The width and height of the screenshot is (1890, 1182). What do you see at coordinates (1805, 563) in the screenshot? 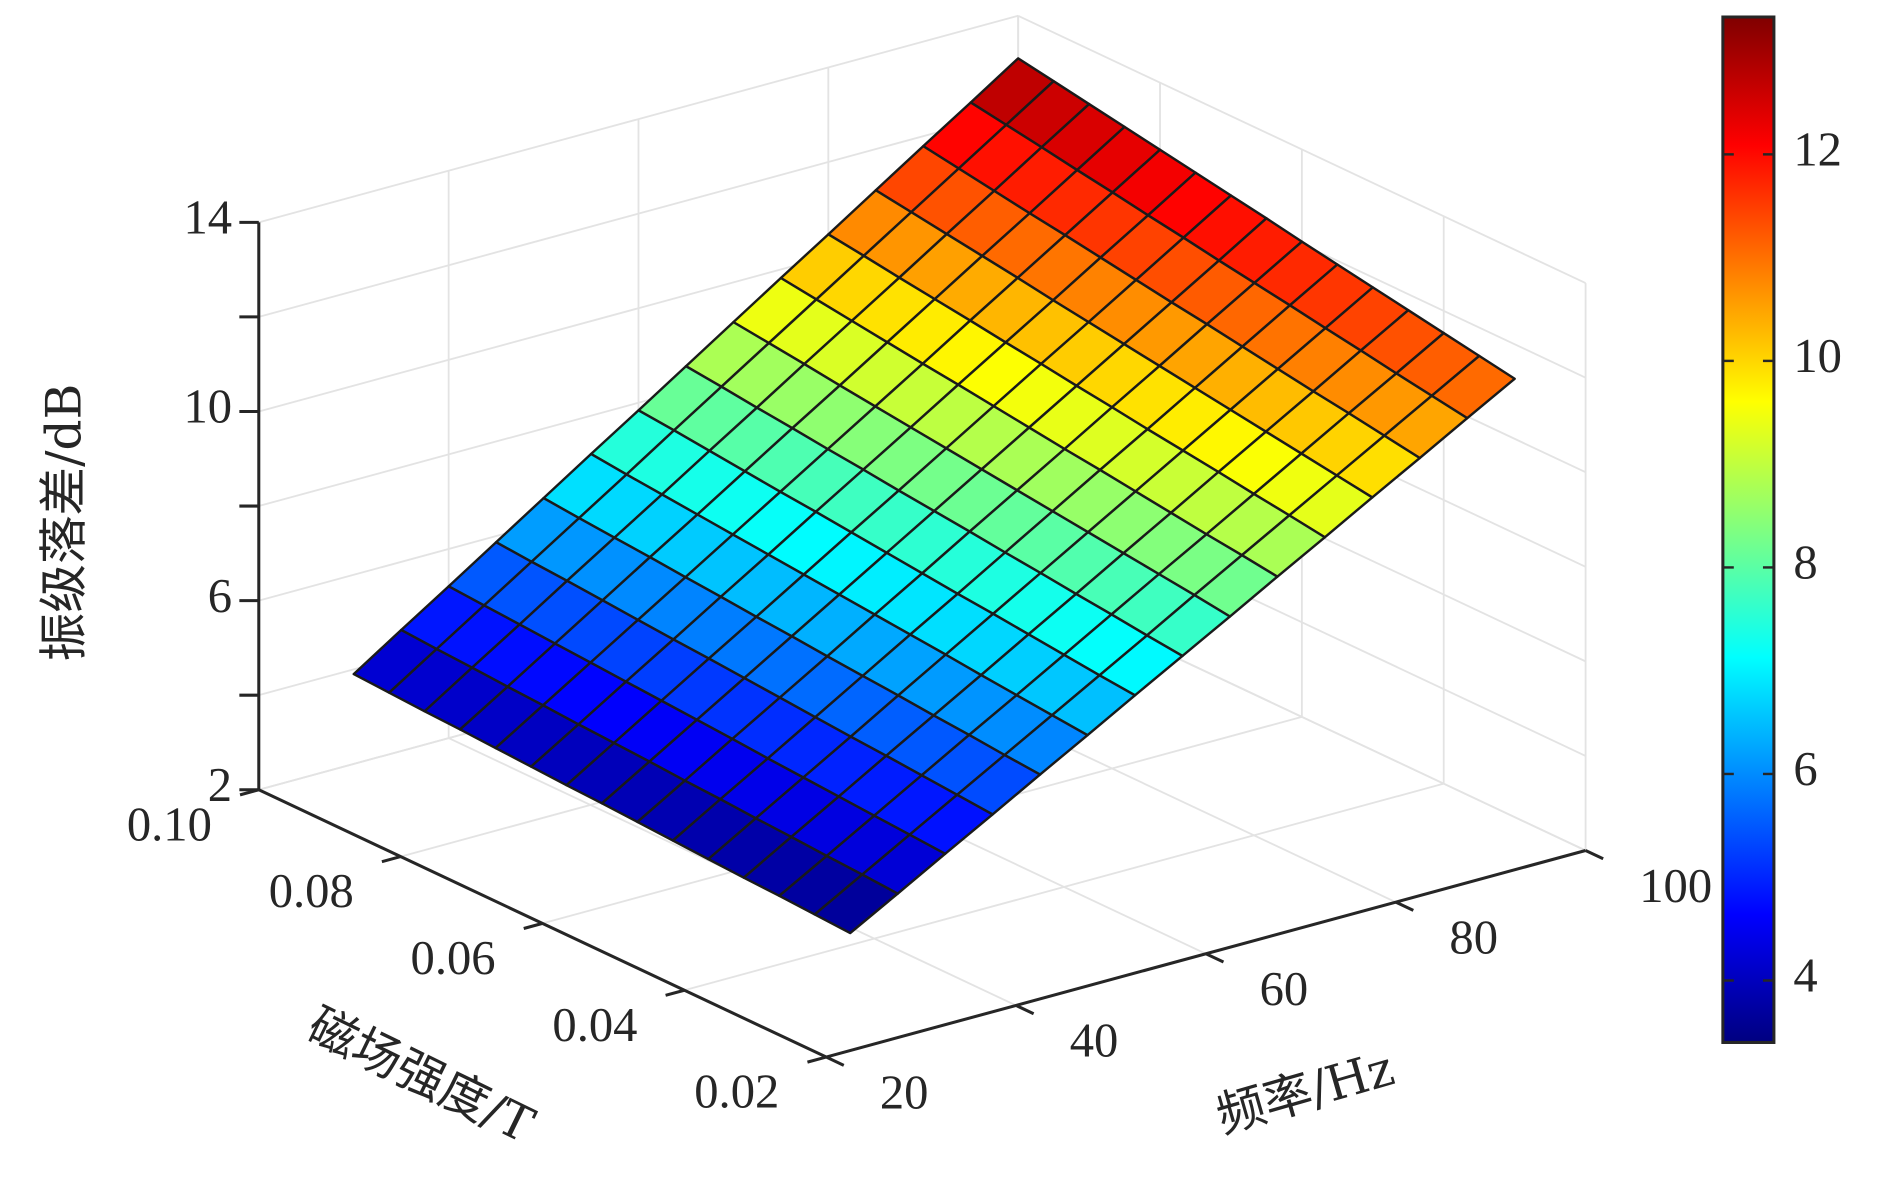
I see `colorbar-tick-label: 8` at bounding box center [1805, 563].